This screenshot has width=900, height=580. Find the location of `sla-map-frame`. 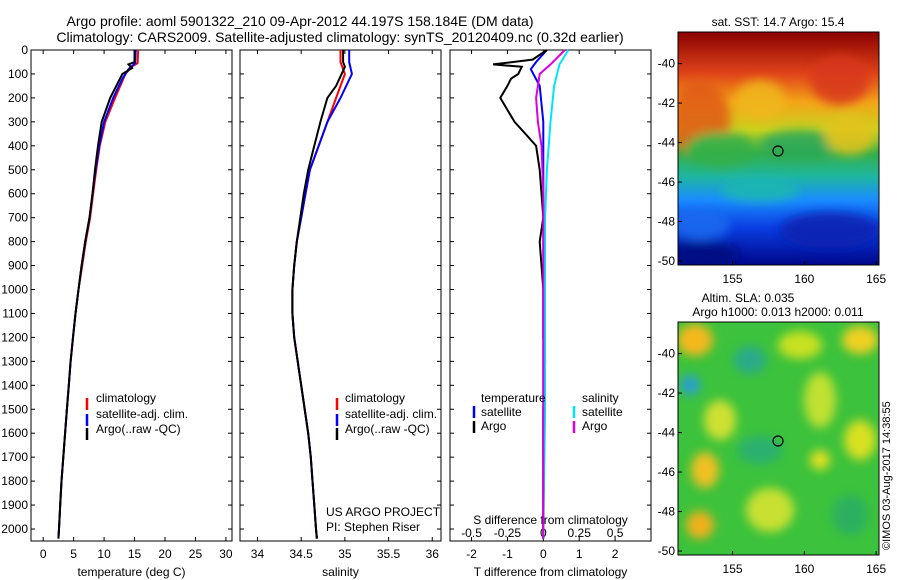

sla-map-frame is located at coordinates (778, 438).